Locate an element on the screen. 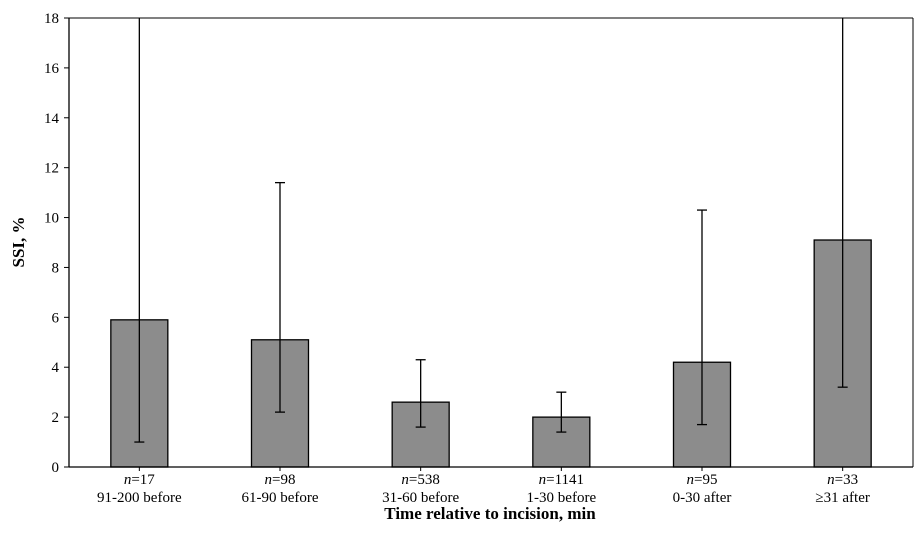  y-axis-title: SSI, % is located at coordinates (18, 241).